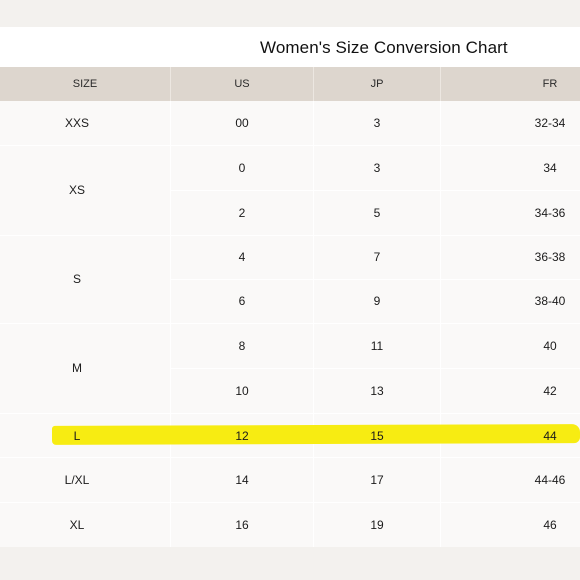 This screenshot has height=580, width=580. Describe the element at coordinates (550, 84) in the screenshot. I see `column-header-fr: FR` at that location.